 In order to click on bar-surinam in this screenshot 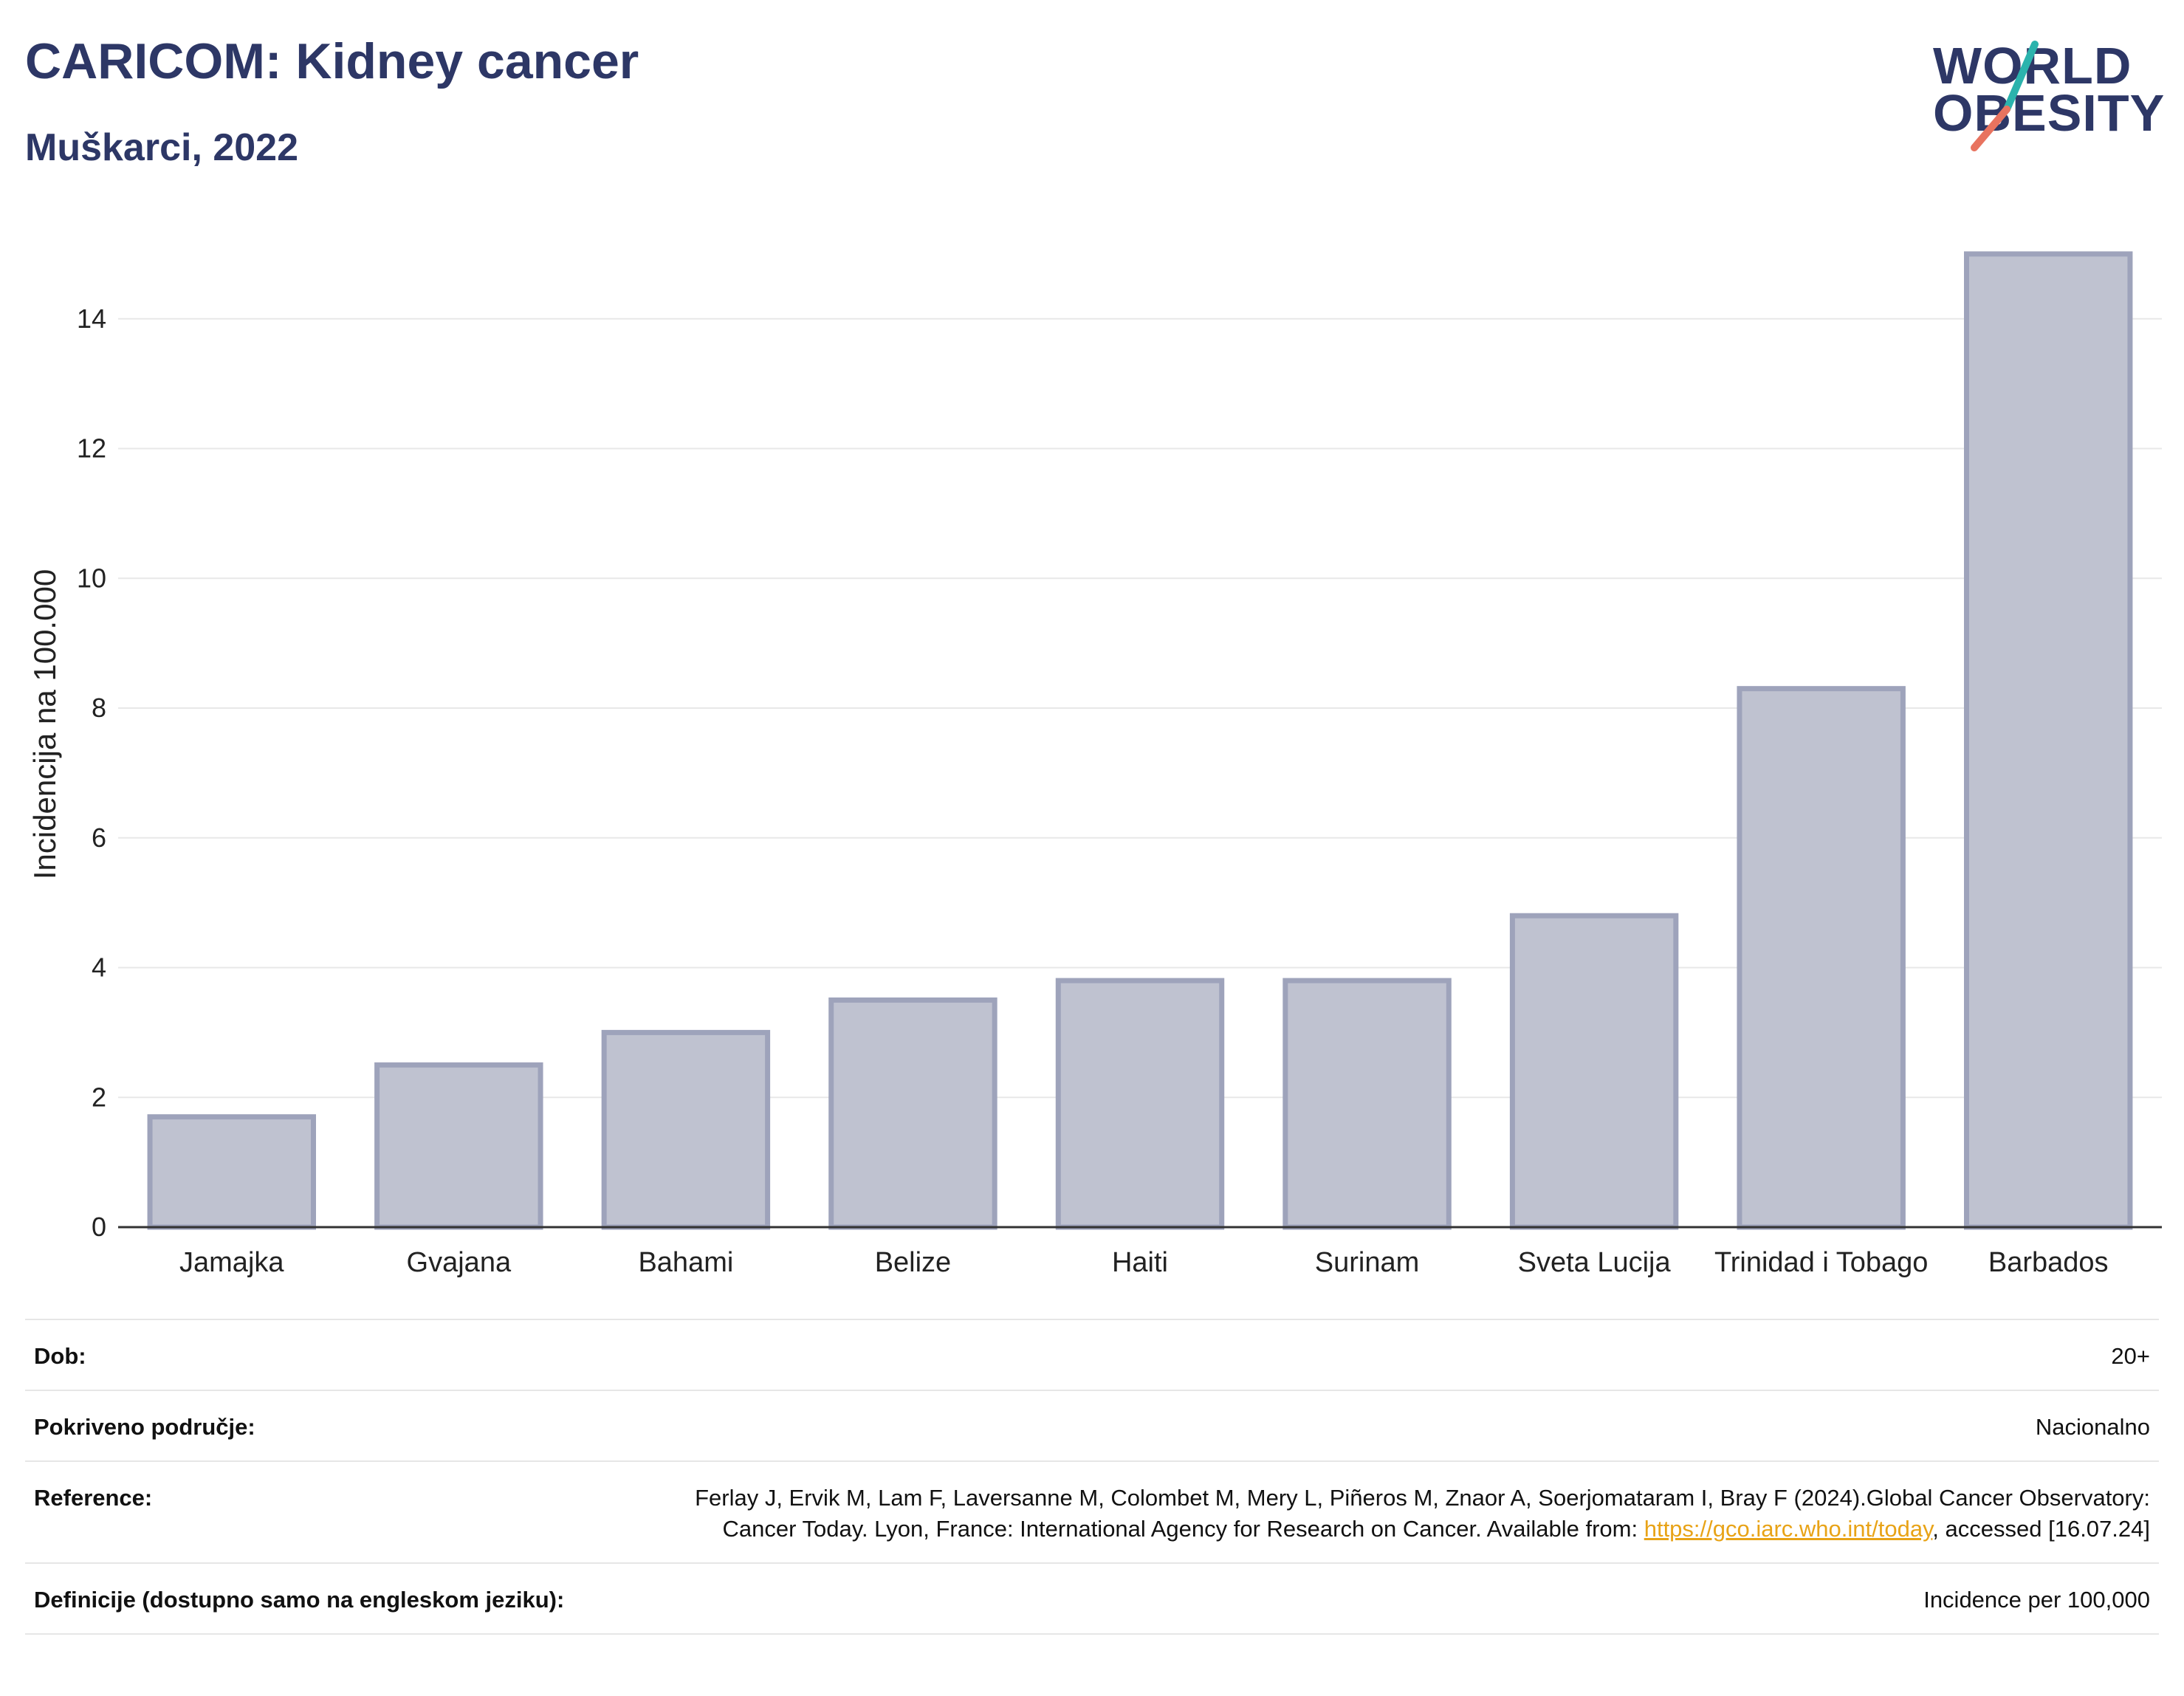, I will do `click(1367, 1104)`.